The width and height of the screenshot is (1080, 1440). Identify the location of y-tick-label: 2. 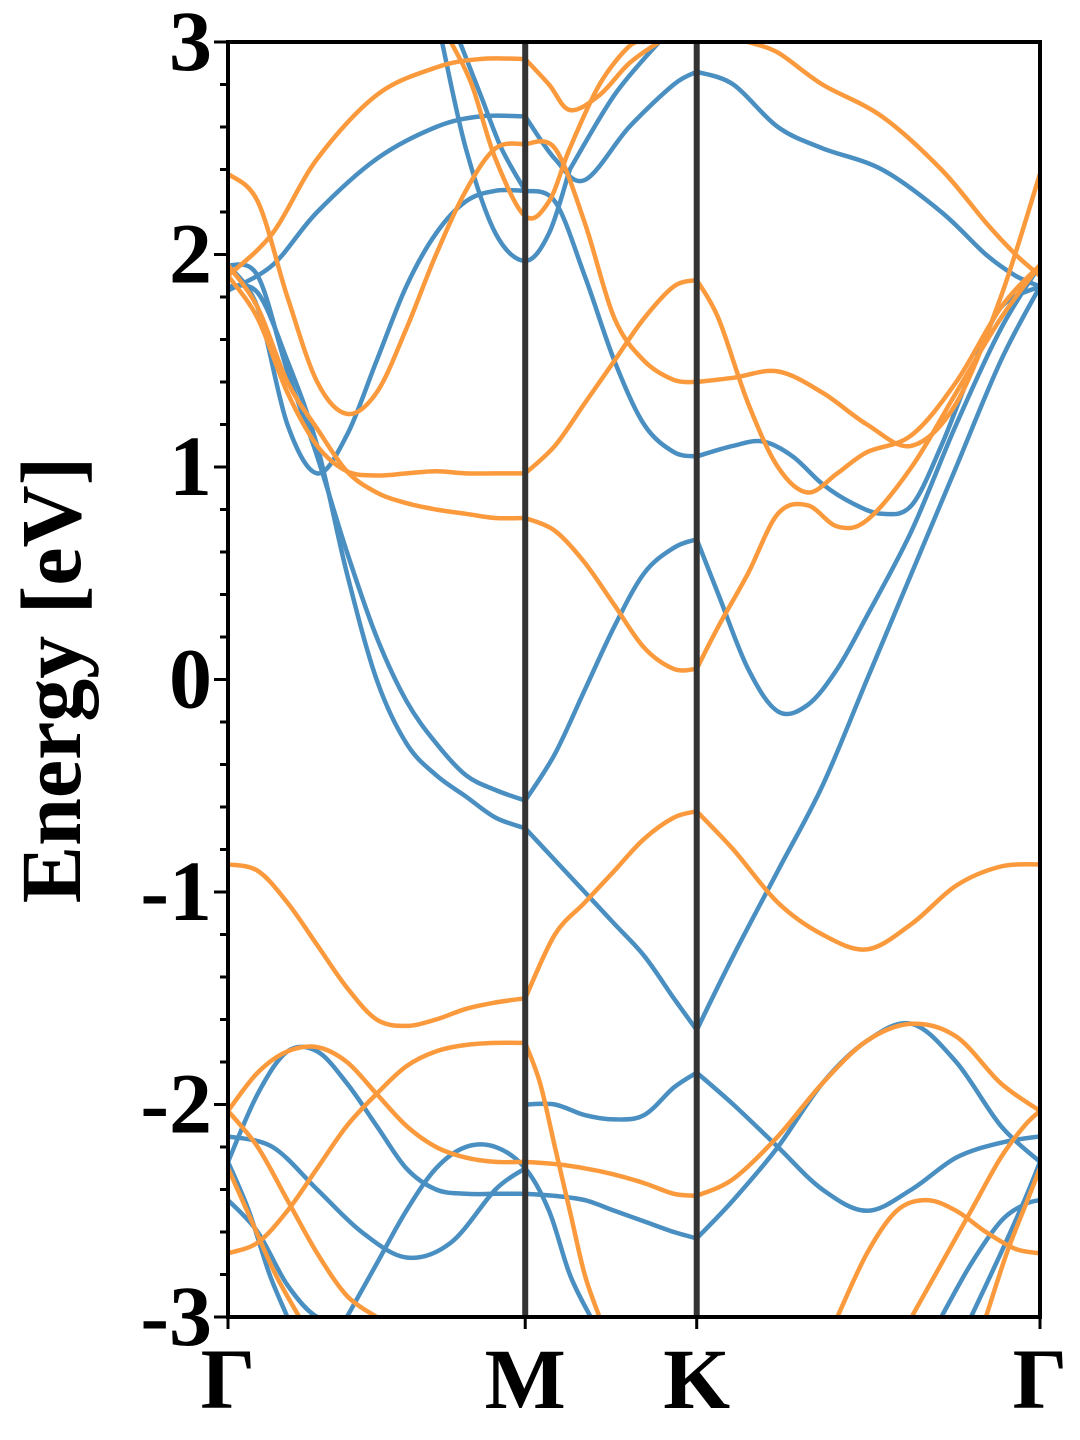
(190, 254).